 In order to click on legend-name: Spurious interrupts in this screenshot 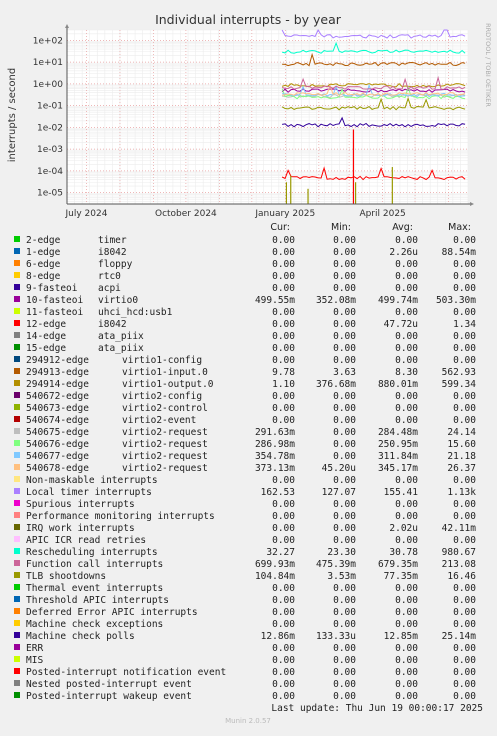, I will do `click(80, 504)`.